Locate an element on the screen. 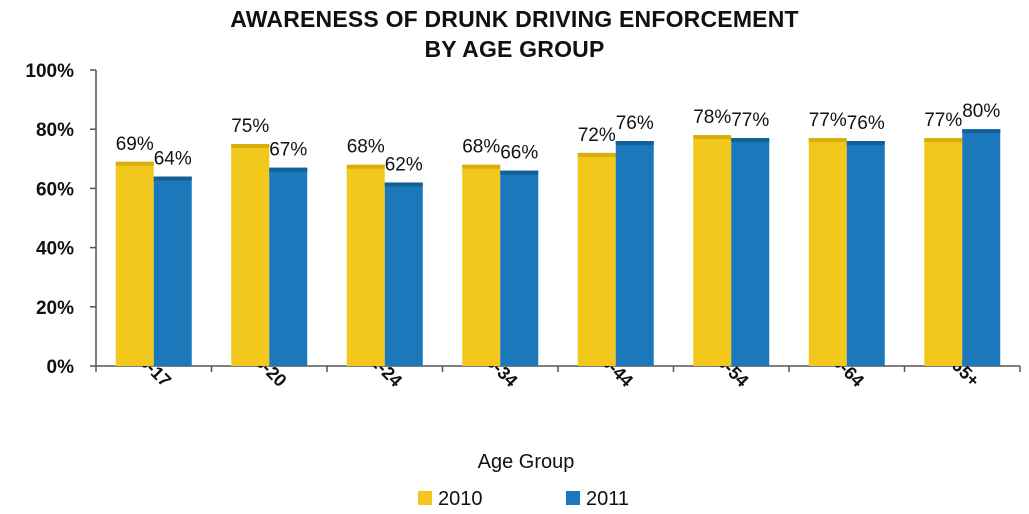 The image size is (1029, 514). y-tick-label: 0% is located at coordinates (61, 367).